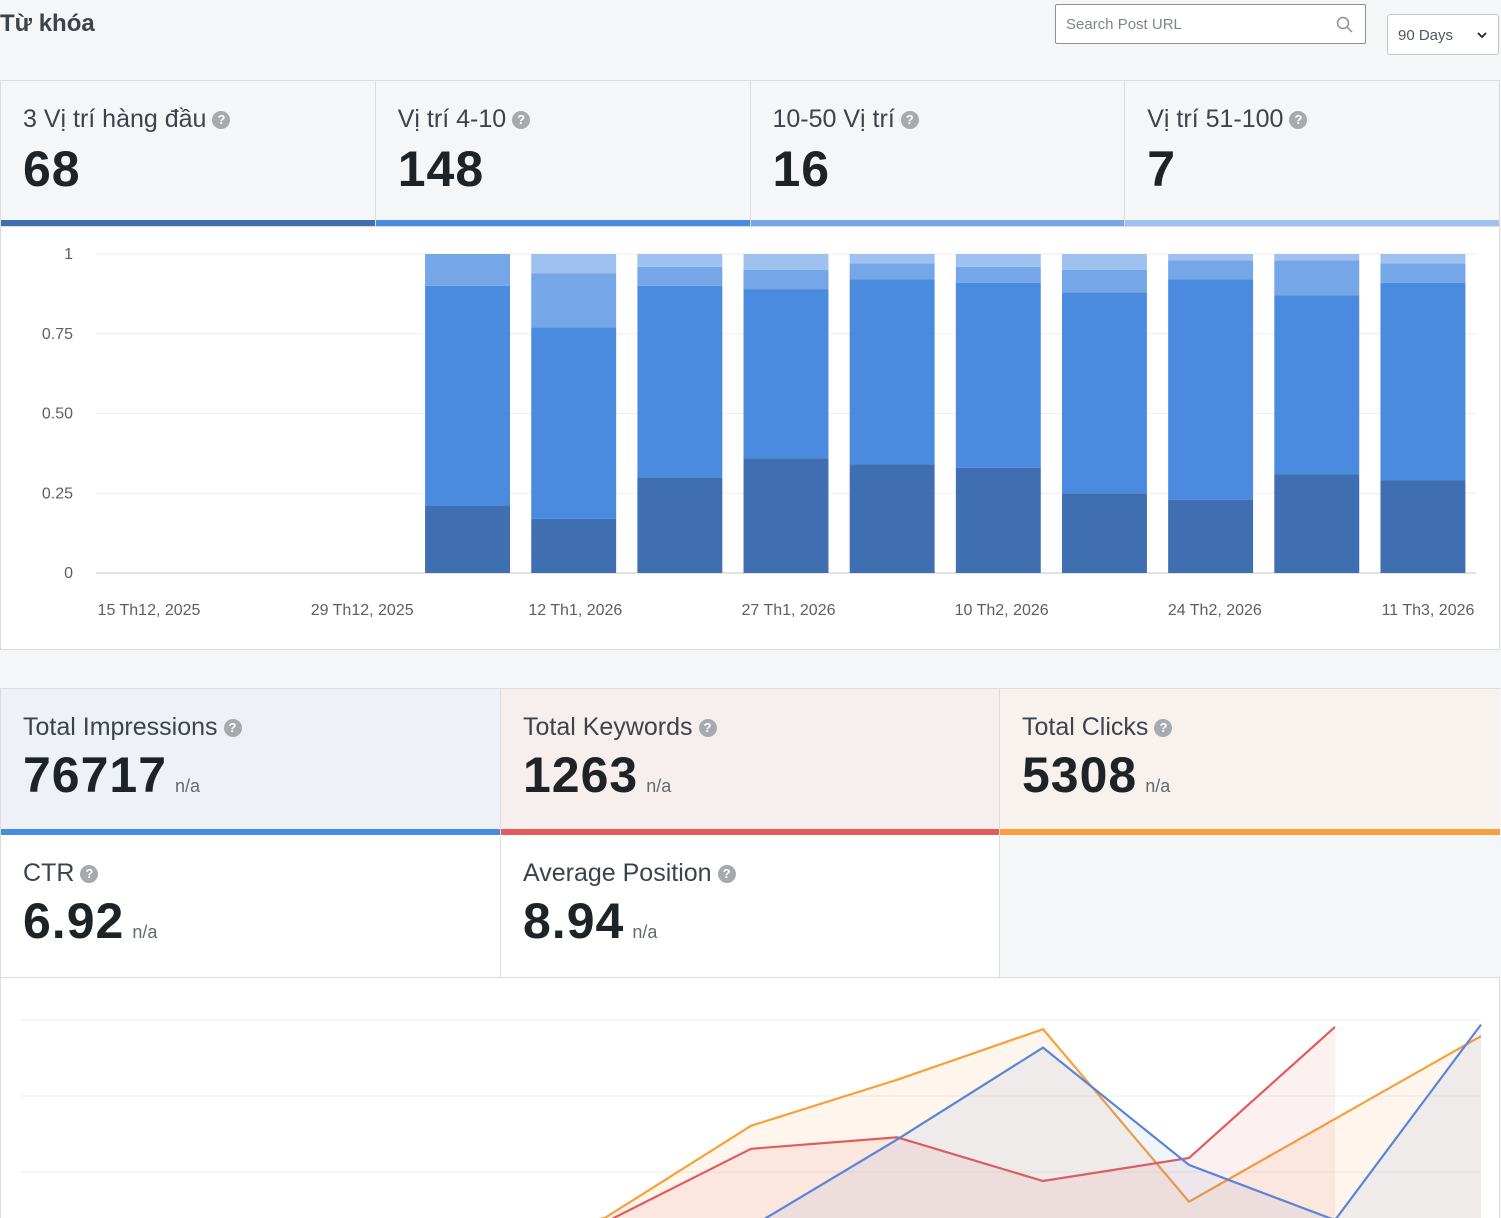 This screenshot has width=1501, height=1218. What do you see at coordinates (52, 169) in the screenshot?
I see `card-value: 68` at bounding box center [52, 169].